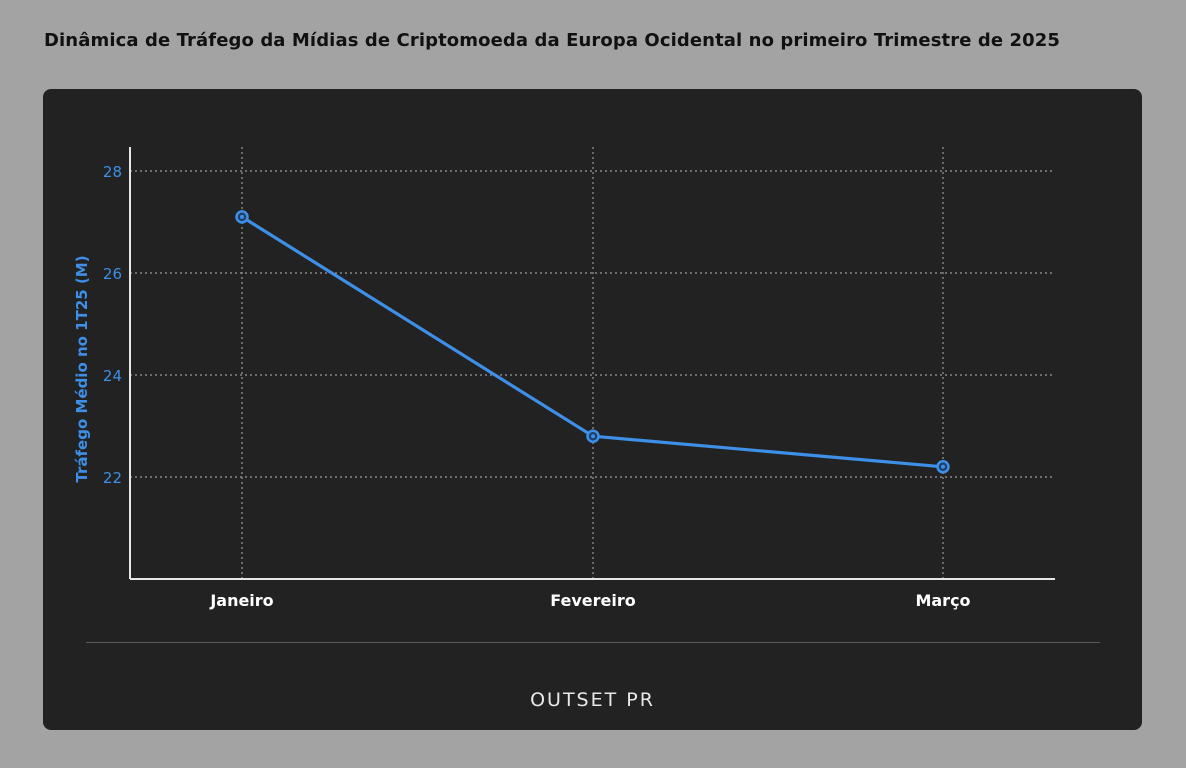  What do you see at coordinates (82, 368) in the screenshot?
I see `y-axis-label: Tráfego Médio no 1T25 (M)` at bounding box center [82, 368].